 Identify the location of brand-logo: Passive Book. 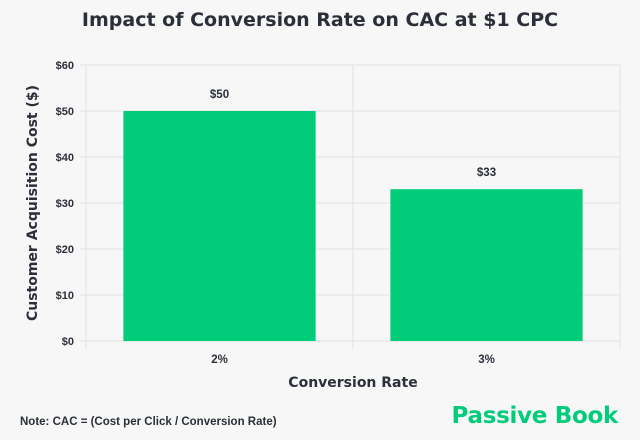
(535, 416).